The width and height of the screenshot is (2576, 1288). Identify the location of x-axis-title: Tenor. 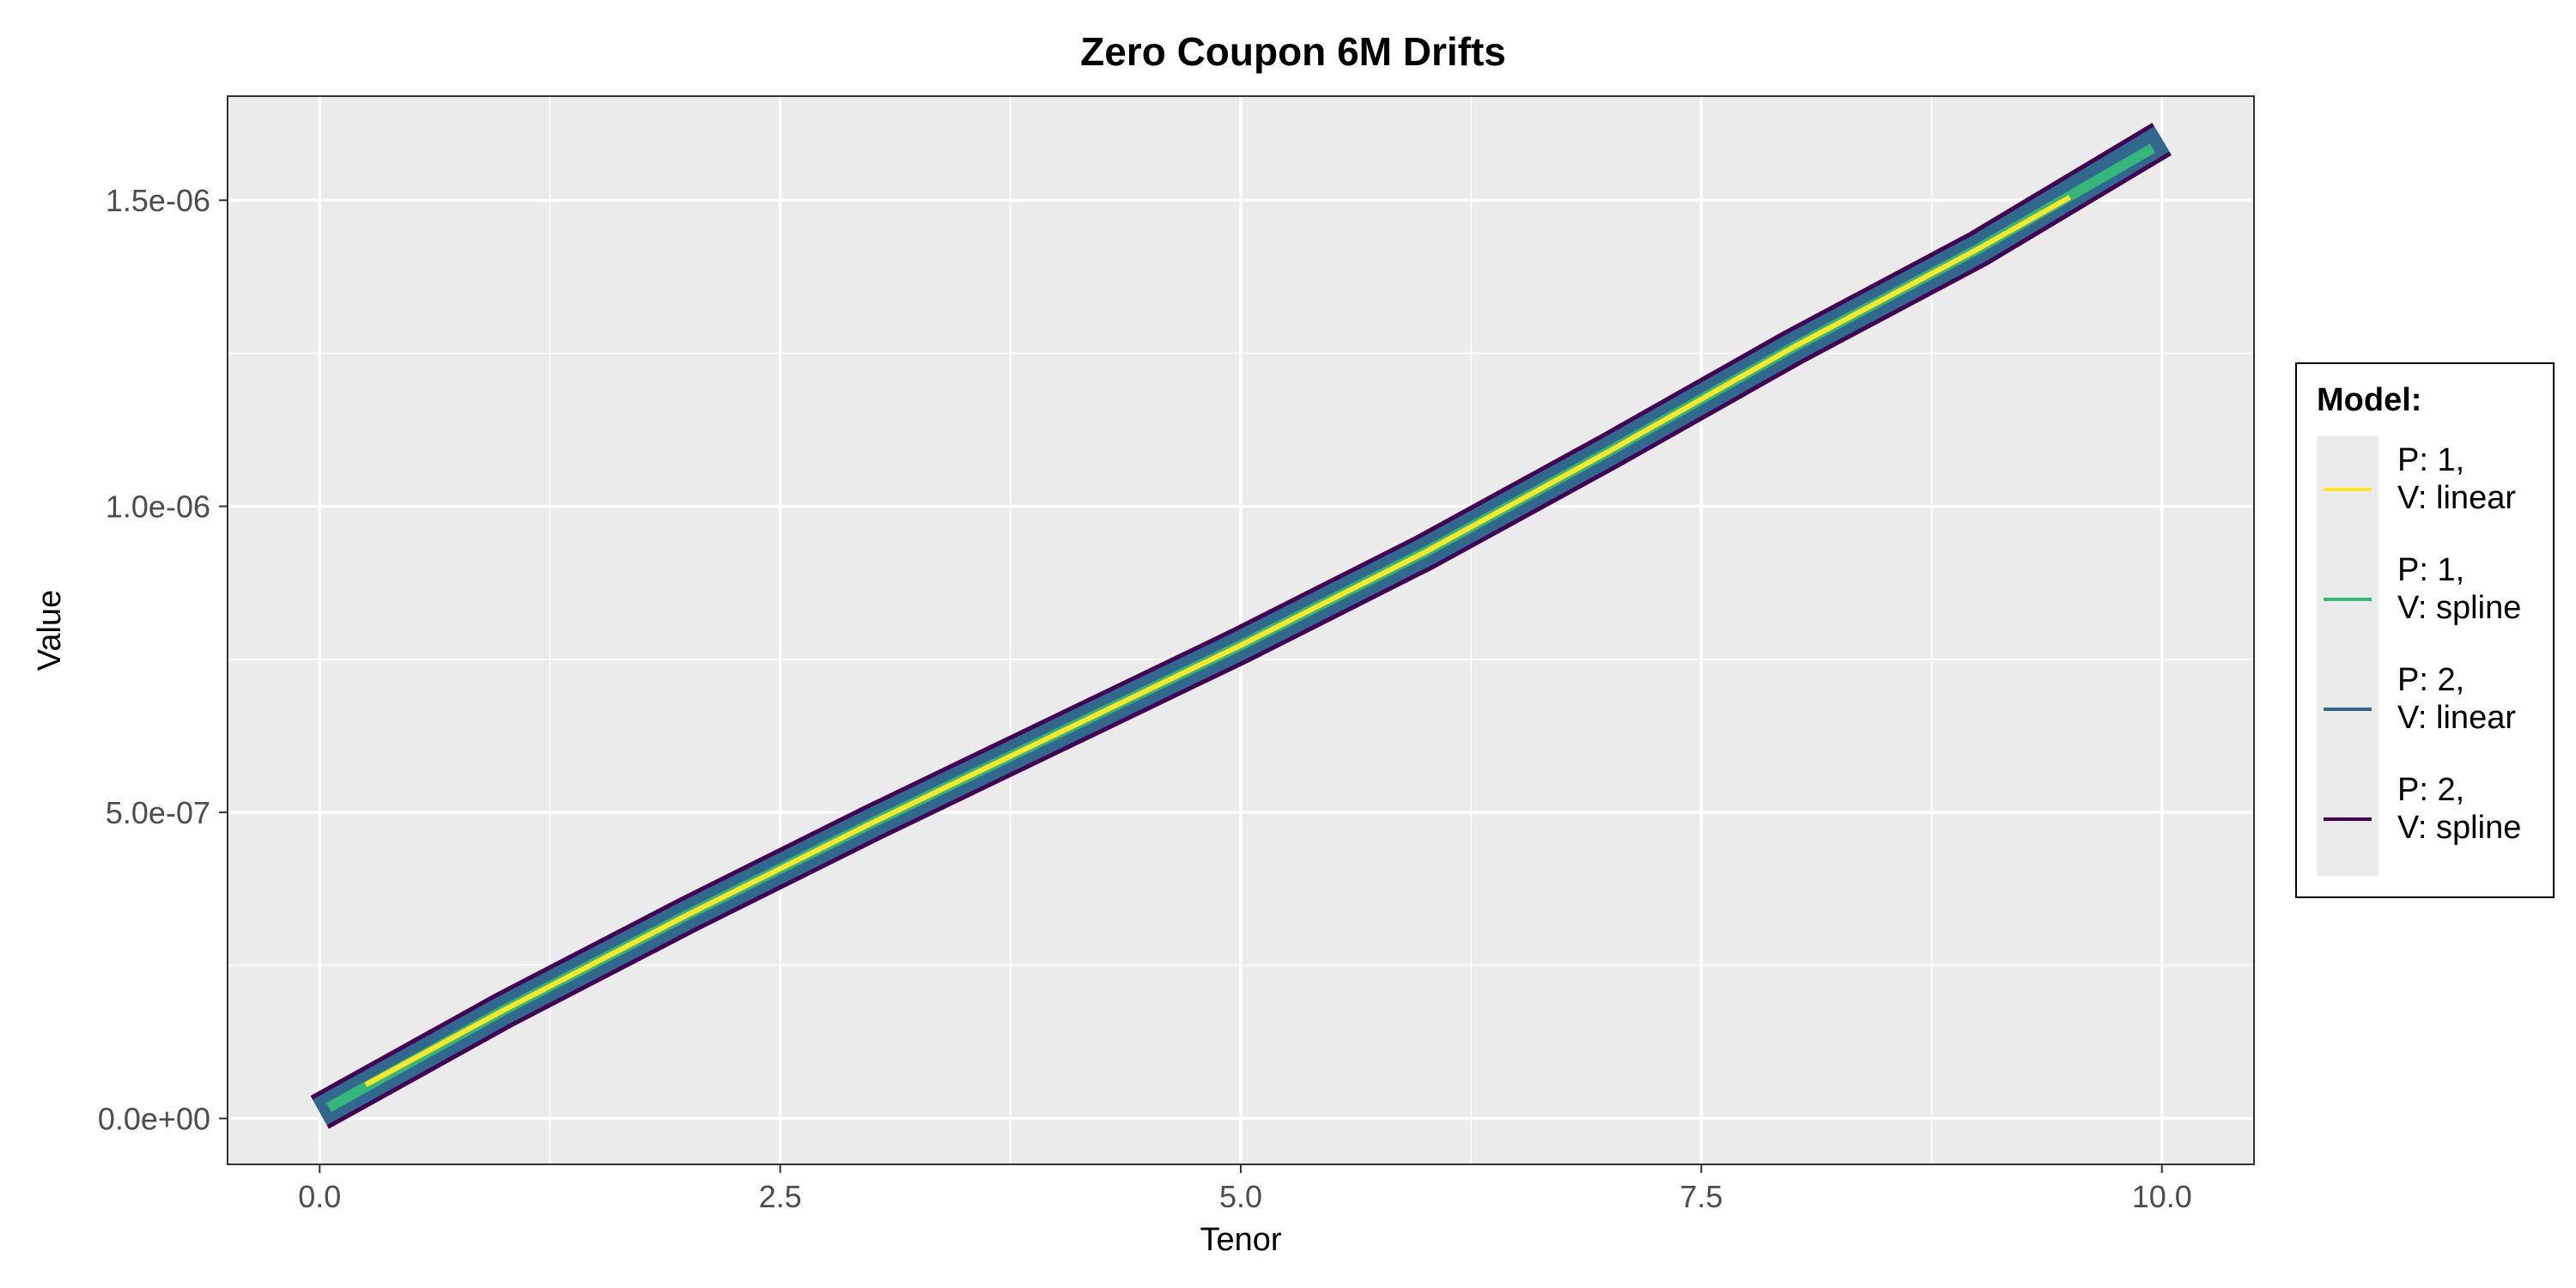
(1240, 1240).